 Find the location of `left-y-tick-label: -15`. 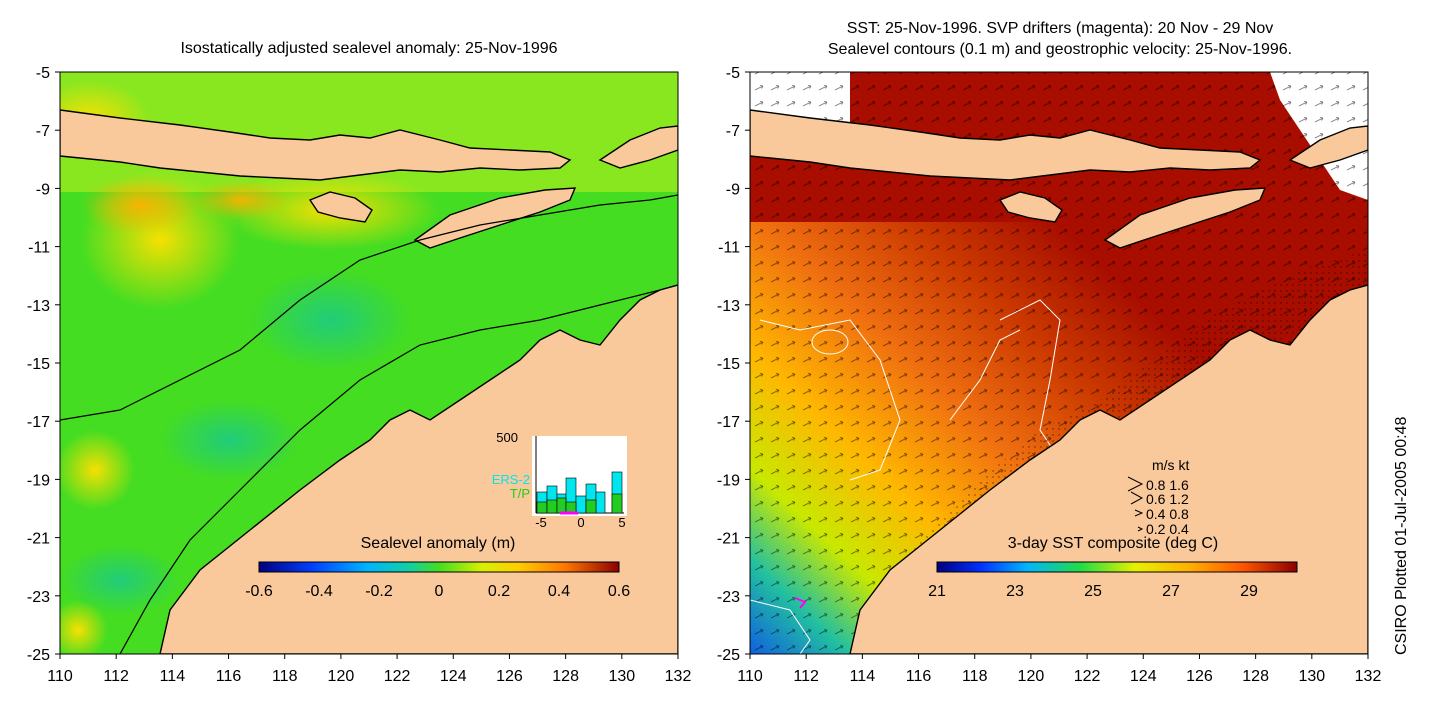

left-y-tick-label: -15 is located at coordinates (38, 364).